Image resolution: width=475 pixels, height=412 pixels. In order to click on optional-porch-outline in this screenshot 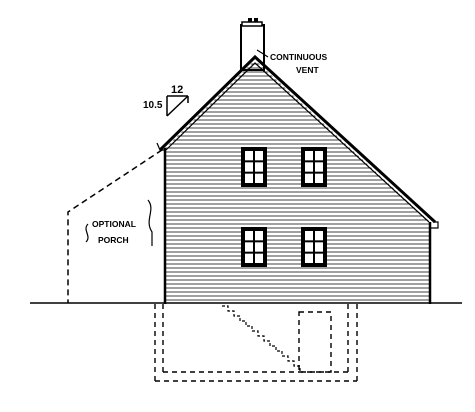, I will do `click(115, 226)`.